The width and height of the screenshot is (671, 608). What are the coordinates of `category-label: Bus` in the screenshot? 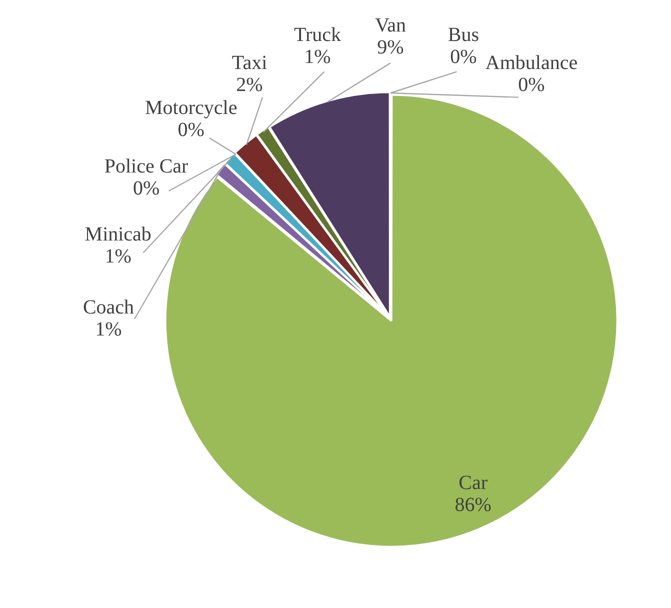 It's located at (464, 35).